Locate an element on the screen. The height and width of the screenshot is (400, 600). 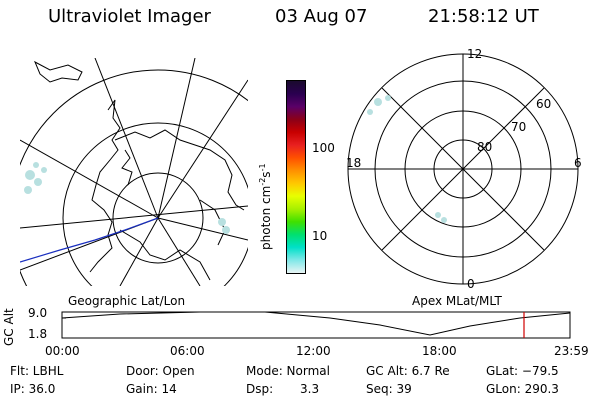
colorbar-label: photon cm-2s-1 is located at coordinates (265, 206).